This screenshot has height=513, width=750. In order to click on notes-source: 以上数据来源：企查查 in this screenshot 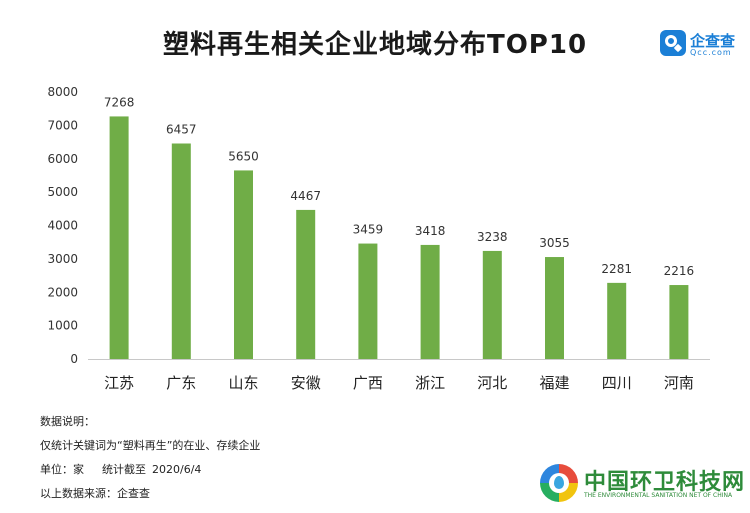, I will do `click(95, 493)`.